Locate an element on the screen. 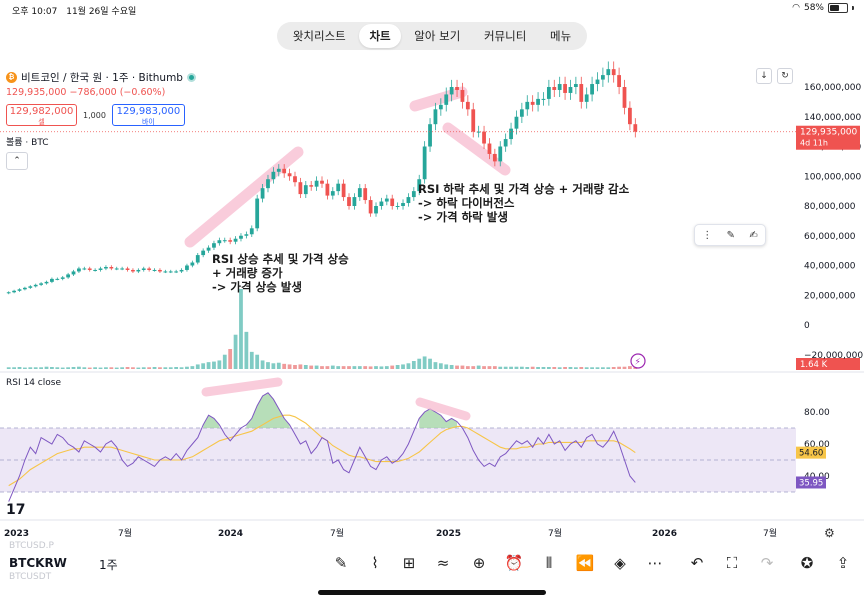 Image resolution: width=864 pixels, height=600 pixels. annotation-line: -> 가격 하락 발생 is located at coordinates (463, 217).